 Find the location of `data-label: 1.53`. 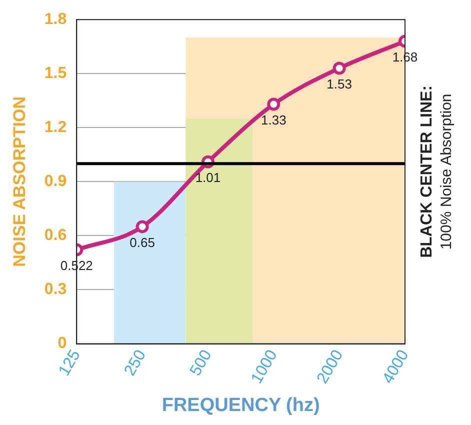

data-label: 1.53 is located at coordinates (339, 84).